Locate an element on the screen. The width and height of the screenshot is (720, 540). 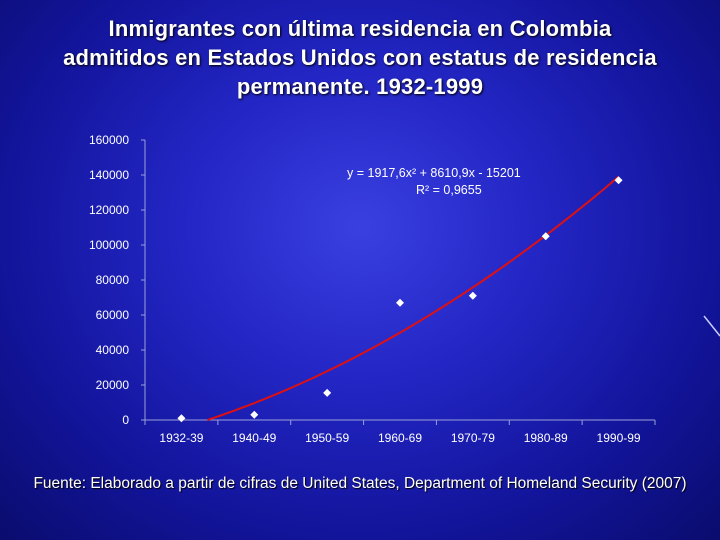
y-tick-label: 160000 is located at coordinates (109, 140).